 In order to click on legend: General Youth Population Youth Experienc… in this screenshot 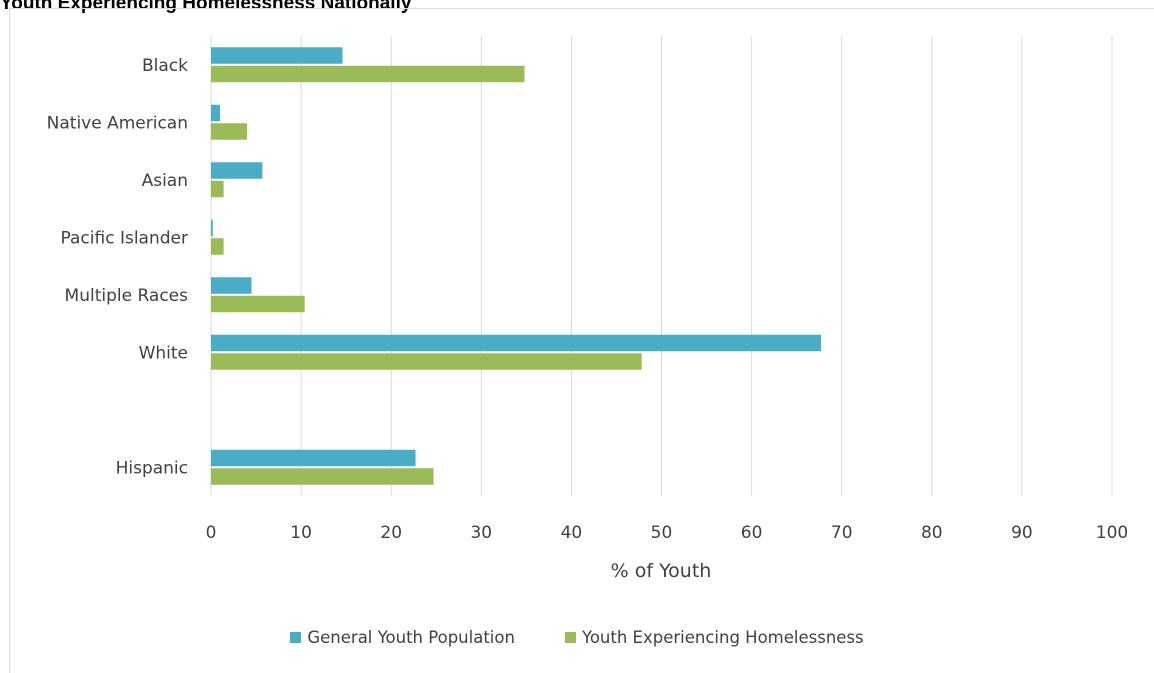, I will do `click(577, 637)`.